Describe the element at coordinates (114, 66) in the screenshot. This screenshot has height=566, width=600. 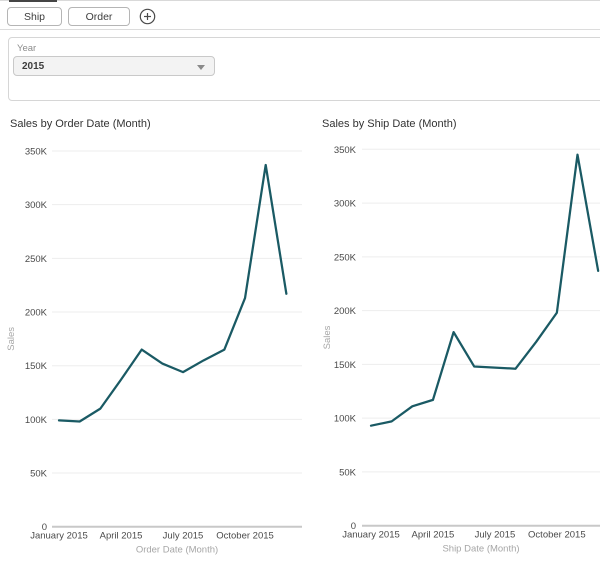
I see `year-filter-dropdown: 2015` at that location.